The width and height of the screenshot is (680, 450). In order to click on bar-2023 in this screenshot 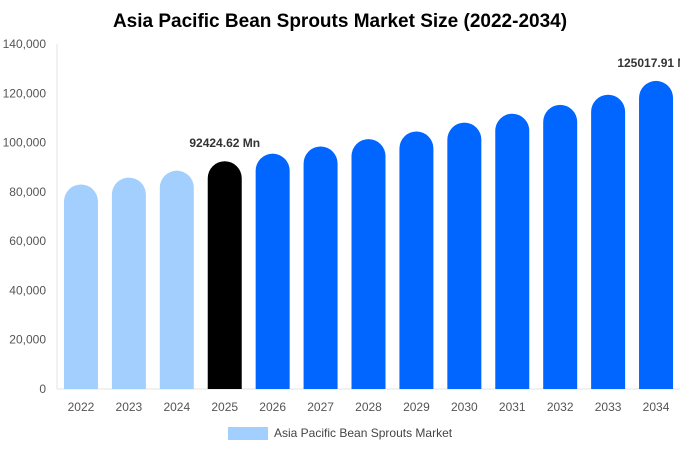, I will do `click(128, 283)`.